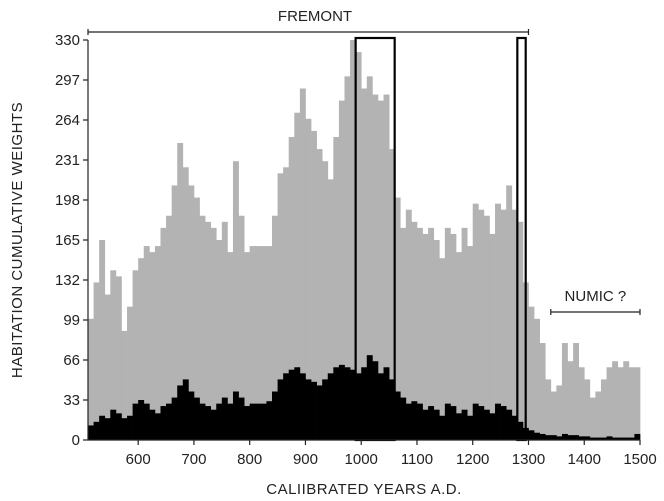  Describe the element at coordinates (361, 459) in the screenshot. I see `x-tick-label: 1000` at that location.